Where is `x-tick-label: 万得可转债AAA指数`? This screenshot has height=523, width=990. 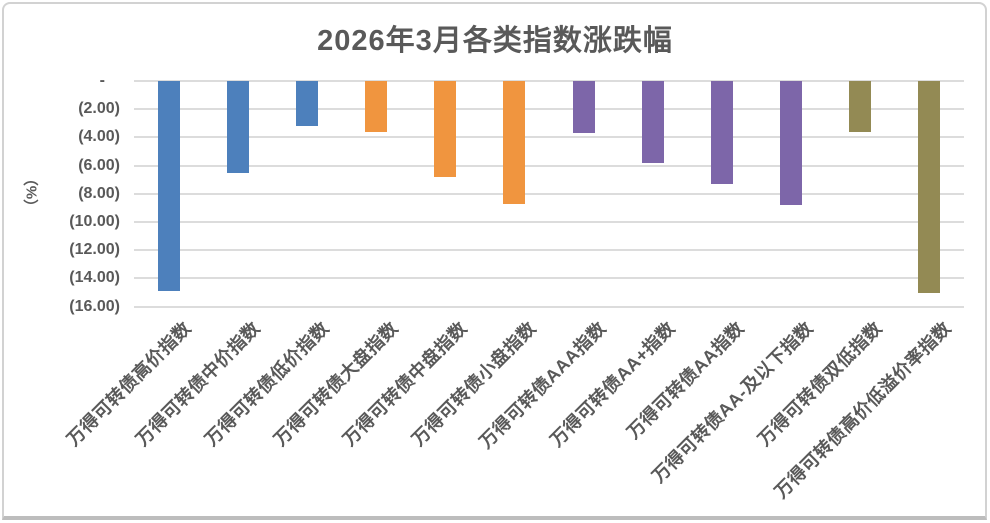
x-tick-label: 万得可转债AAA指数 is located at coordinates (542, 384).